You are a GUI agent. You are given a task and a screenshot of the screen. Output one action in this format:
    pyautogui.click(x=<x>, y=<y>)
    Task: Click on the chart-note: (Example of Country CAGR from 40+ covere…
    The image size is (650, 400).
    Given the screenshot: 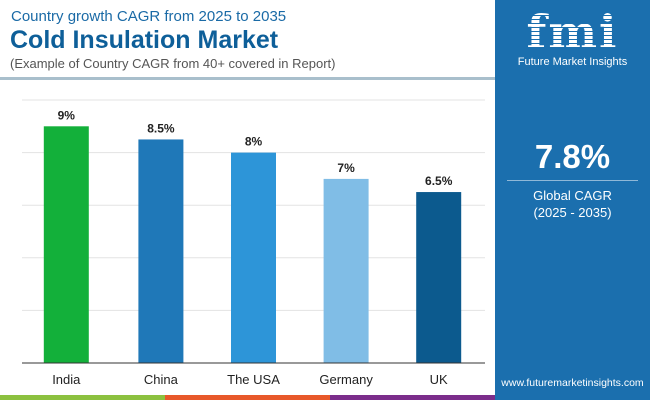 What is the action you would take?
    pyautogui.click(x=173, y=63)
    